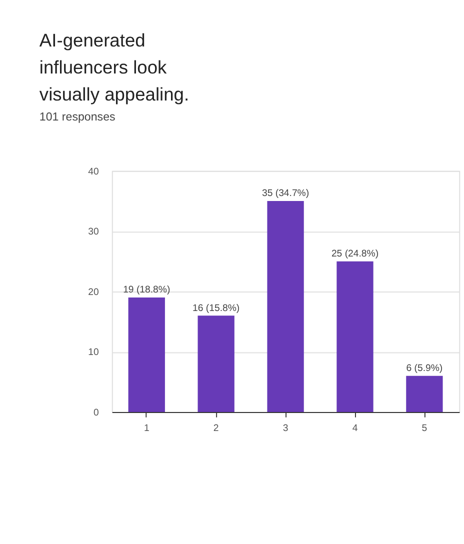 This screenshot has height=544, width=464. Describe the element at coordinates (96, 412) in the screenshot. I see `y-tick-label: 0` at that location.